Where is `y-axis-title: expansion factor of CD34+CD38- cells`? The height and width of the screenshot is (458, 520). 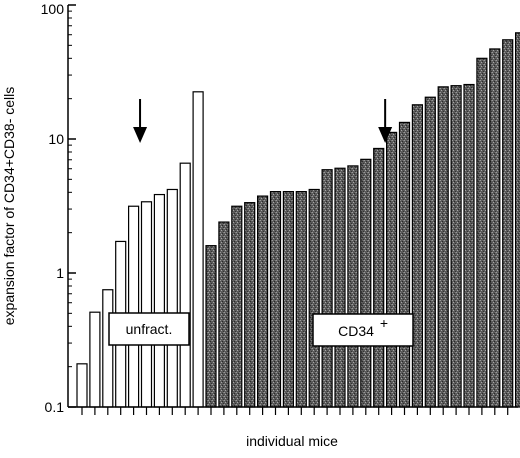 y-axis-title: expansion factor of CD34+CD38- cells is located at coordinates (9, 206).